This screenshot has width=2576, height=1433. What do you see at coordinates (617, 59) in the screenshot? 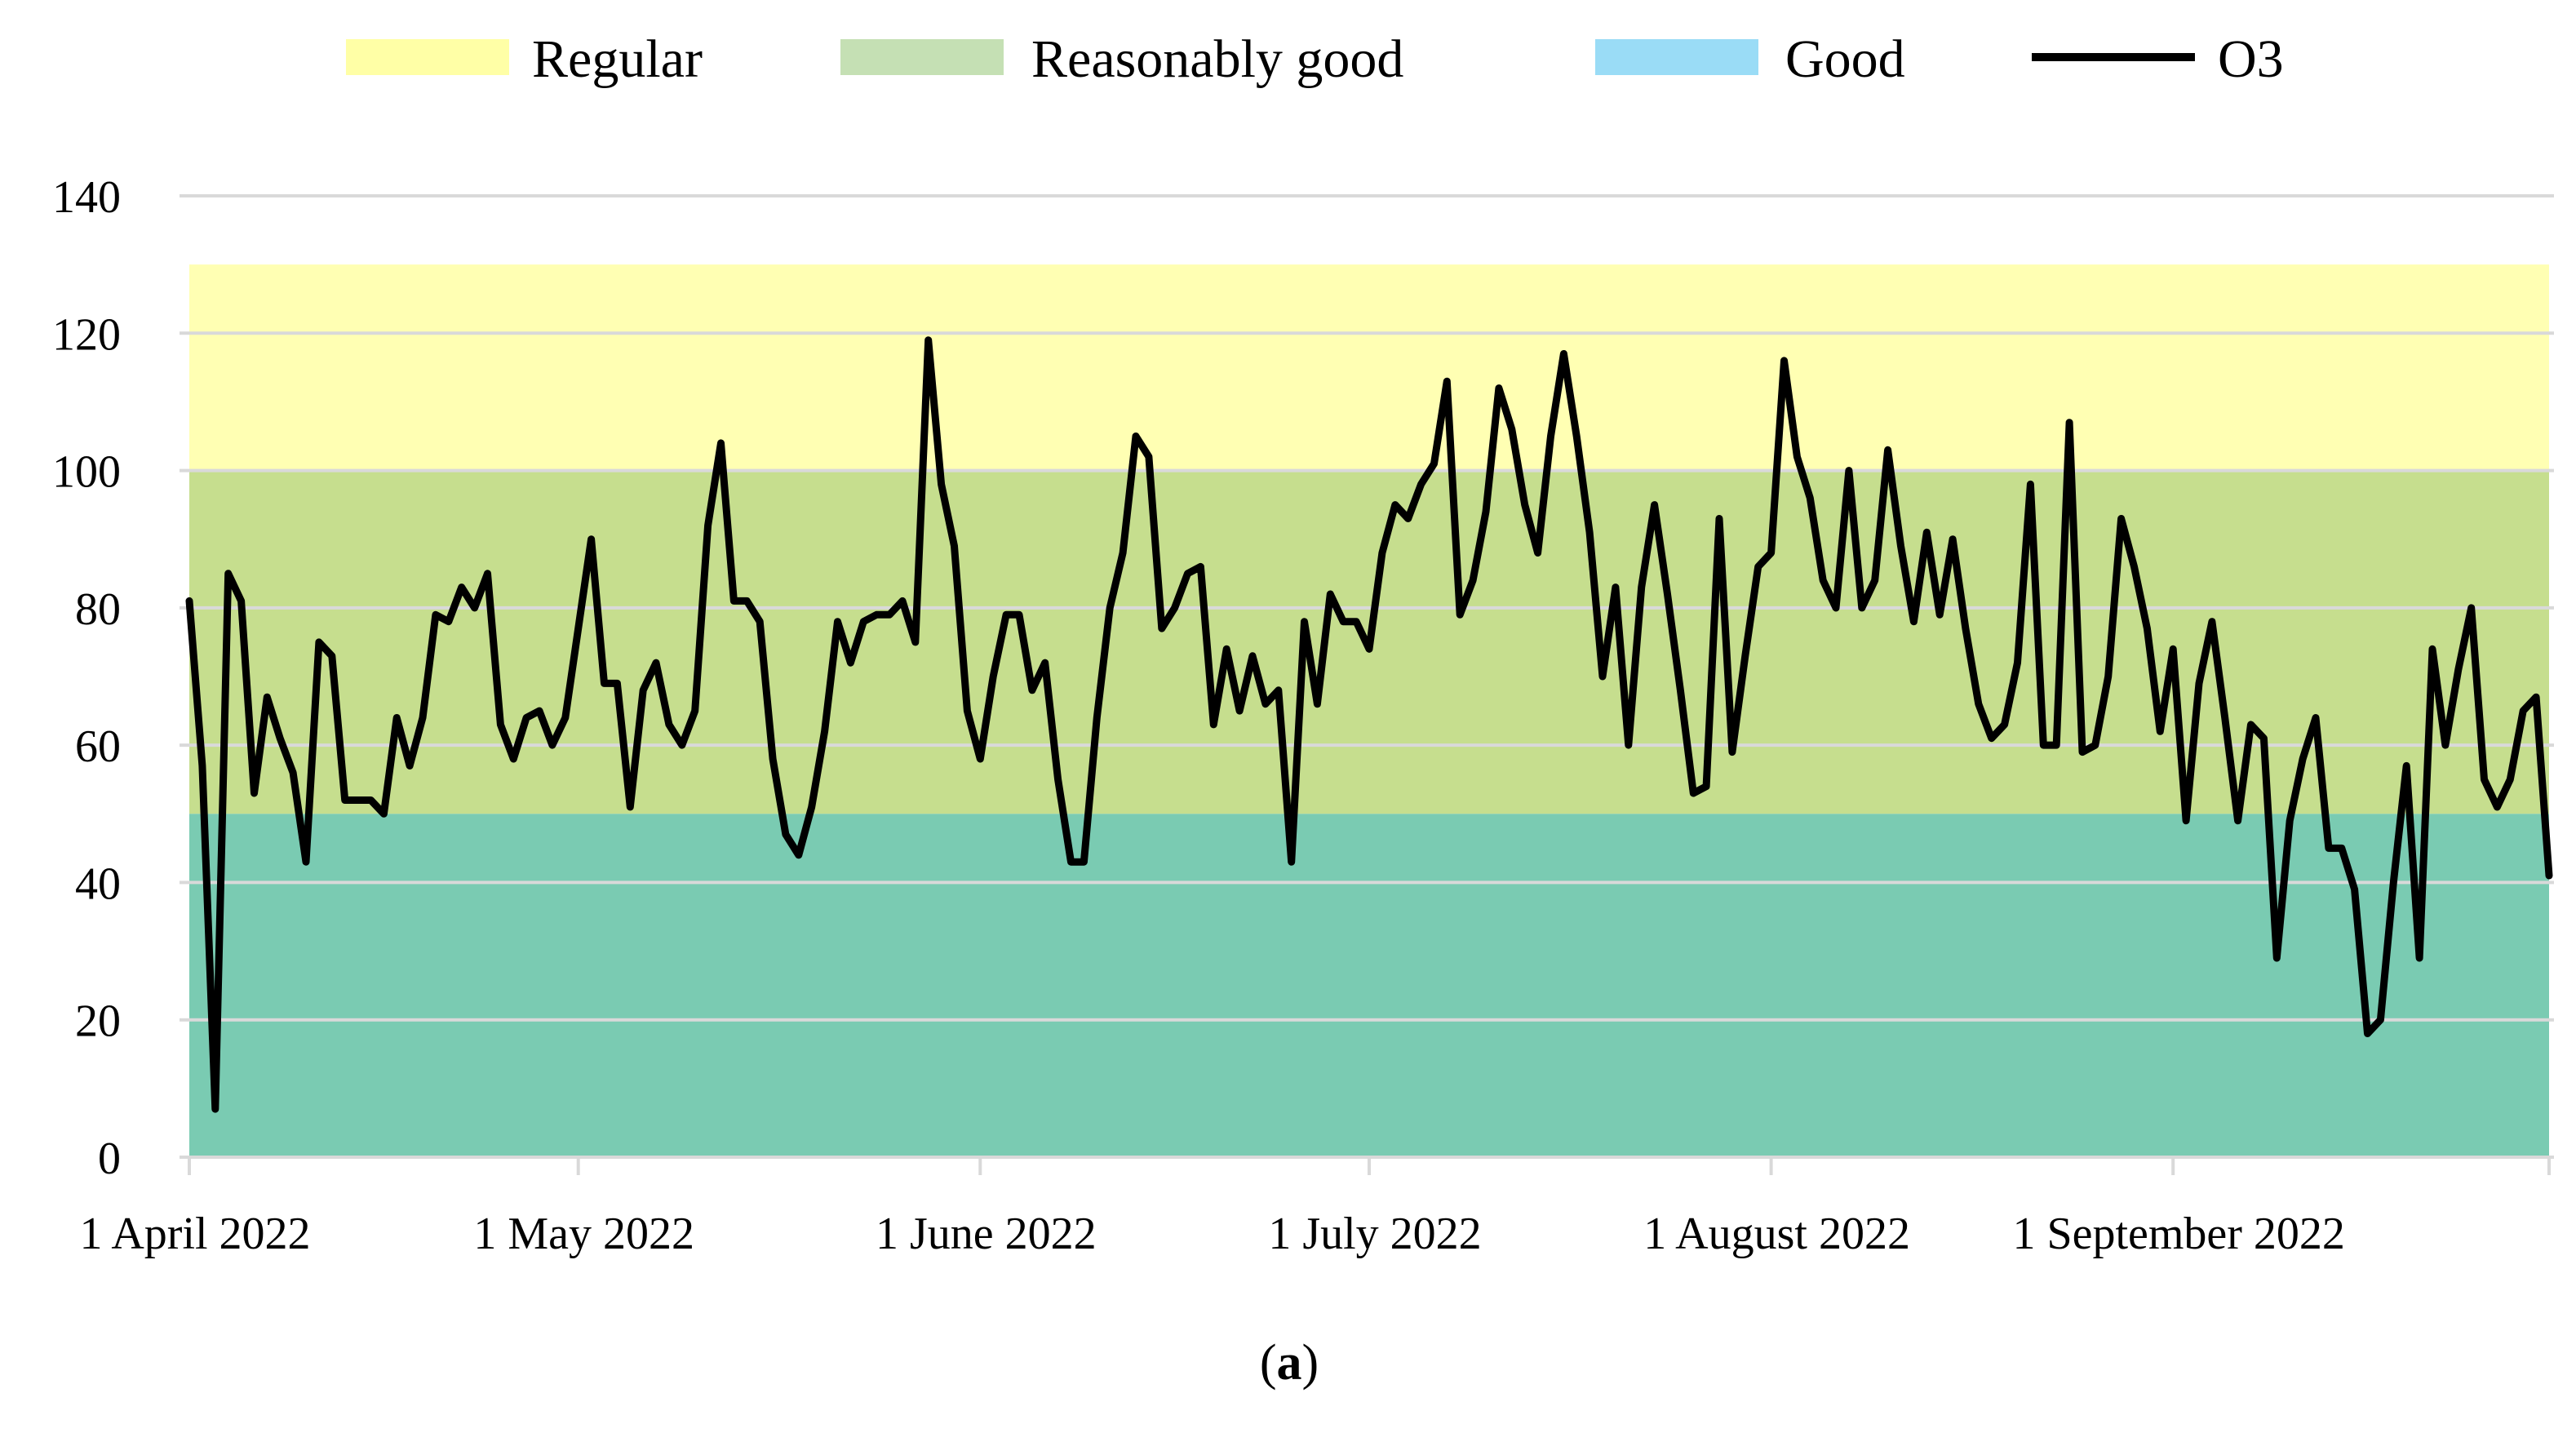
I see `legend-label: Regular` at bounding box center [617, 59].